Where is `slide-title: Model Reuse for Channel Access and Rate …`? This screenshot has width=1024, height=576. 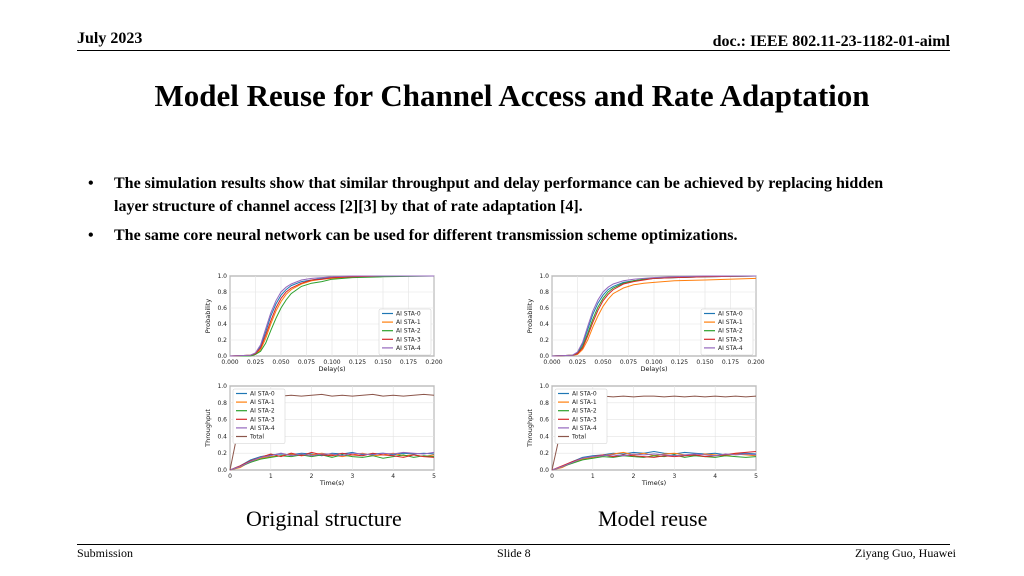 slide-title: Model Reuse for Channel Access and Rate … is located at coordinates (512, 95).